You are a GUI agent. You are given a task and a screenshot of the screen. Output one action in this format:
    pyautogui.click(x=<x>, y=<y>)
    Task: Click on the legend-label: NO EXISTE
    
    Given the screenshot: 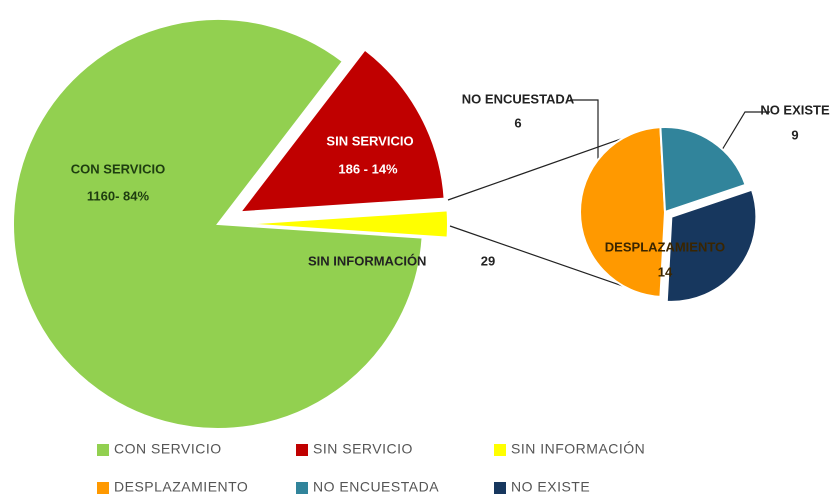 What is the action you would take?
    pyautogui.click(x=550, y=487)
    